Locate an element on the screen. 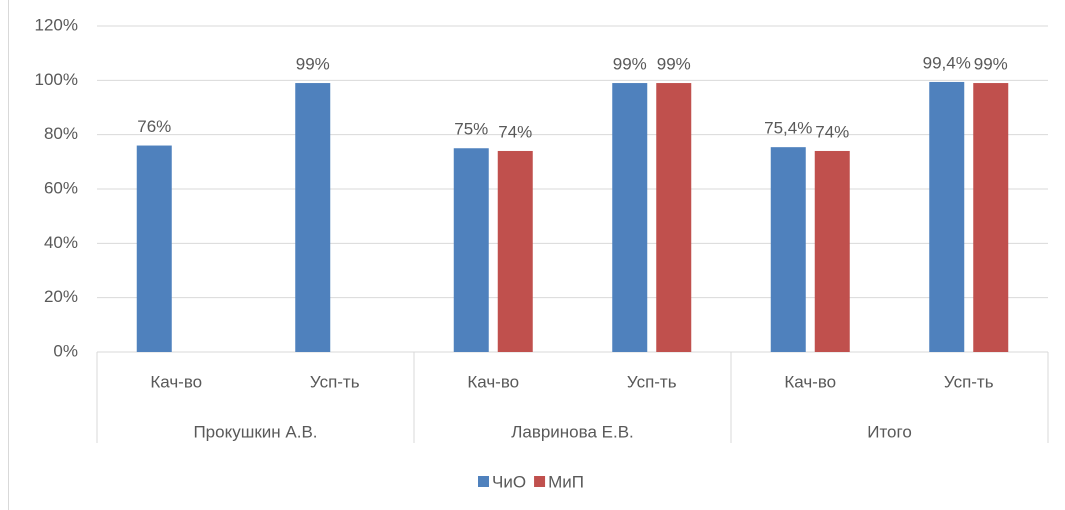 The image size is (1065, 510). data-label: 75,4% is located at coordinates (788, 128).